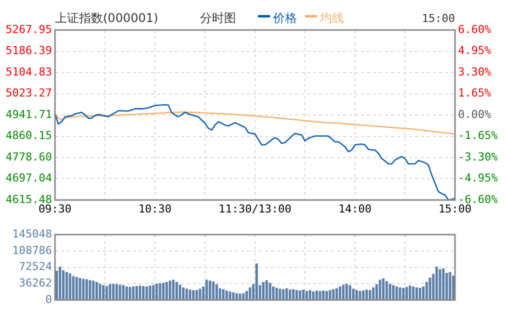 Image resolution: width=505 pixels, height=330 pixels. Describe the element at coordinates (475, 29) in the screenshot. I see `y2-tick-label: 6.60%` at that location.